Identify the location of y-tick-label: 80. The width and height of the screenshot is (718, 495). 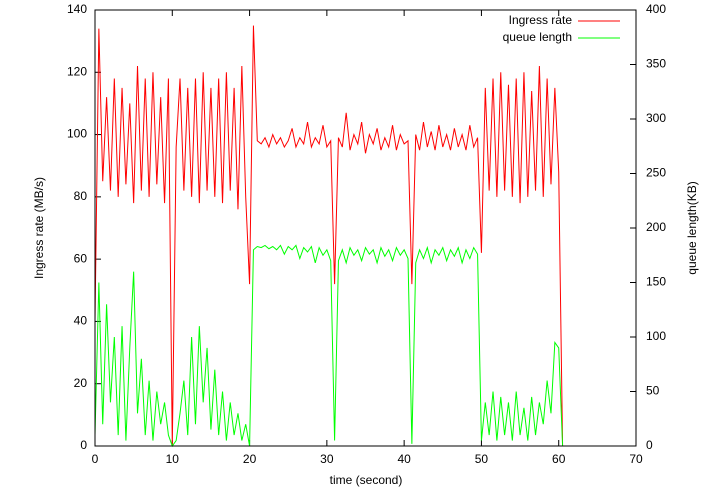
(81, 196).